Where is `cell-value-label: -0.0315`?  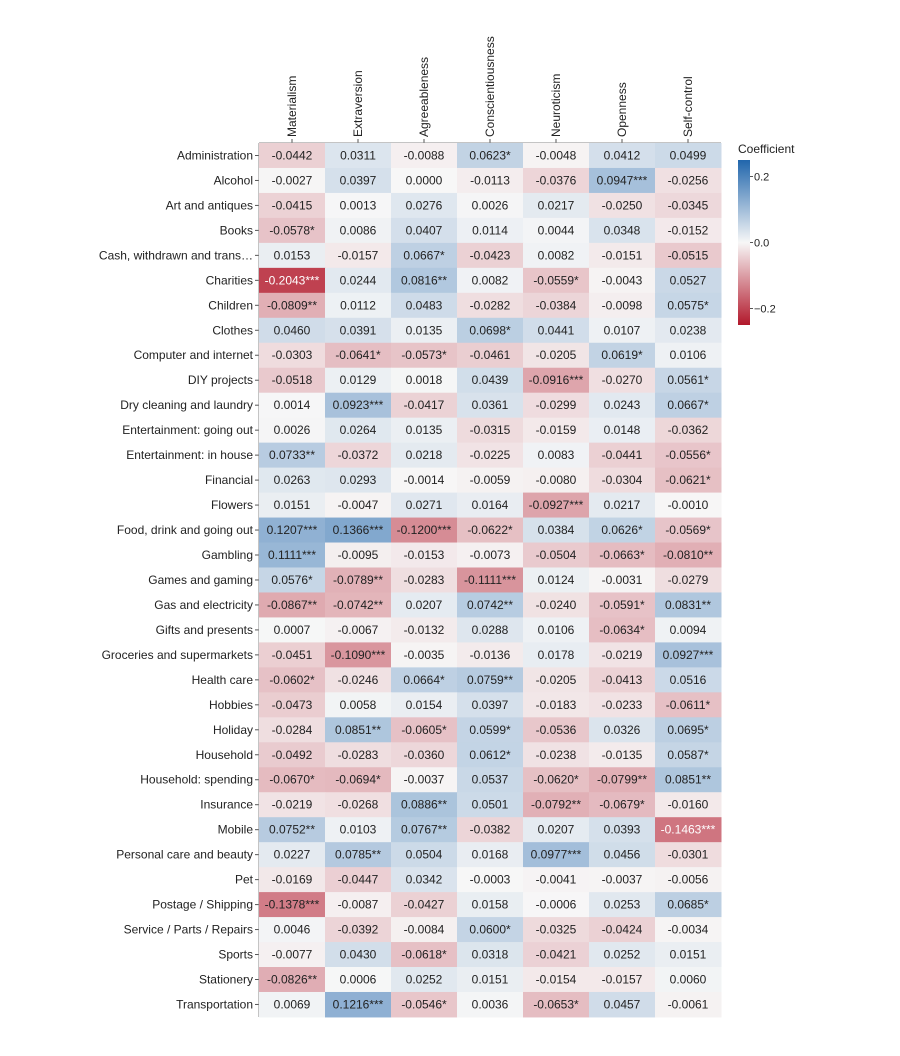 cell-value-label: -0.0315 is located at coordinates (490, 430).